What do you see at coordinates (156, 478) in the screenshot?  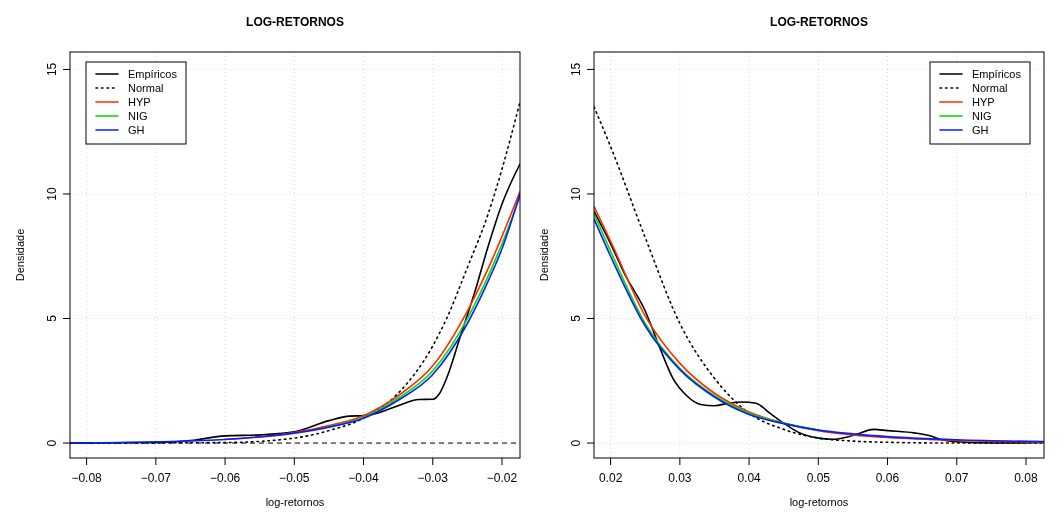 I see `x-tick-label: −0.07` at bounding box center [156, 478].